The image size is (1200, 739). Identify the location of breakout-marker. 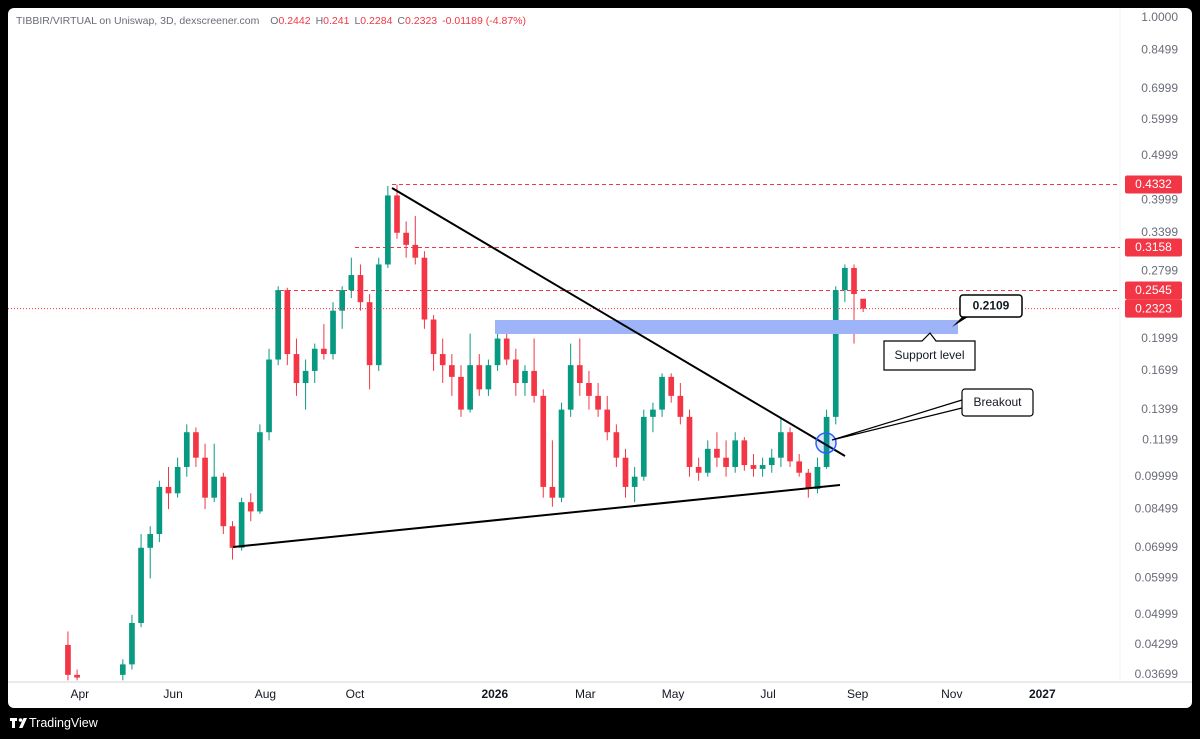
(826, 443).